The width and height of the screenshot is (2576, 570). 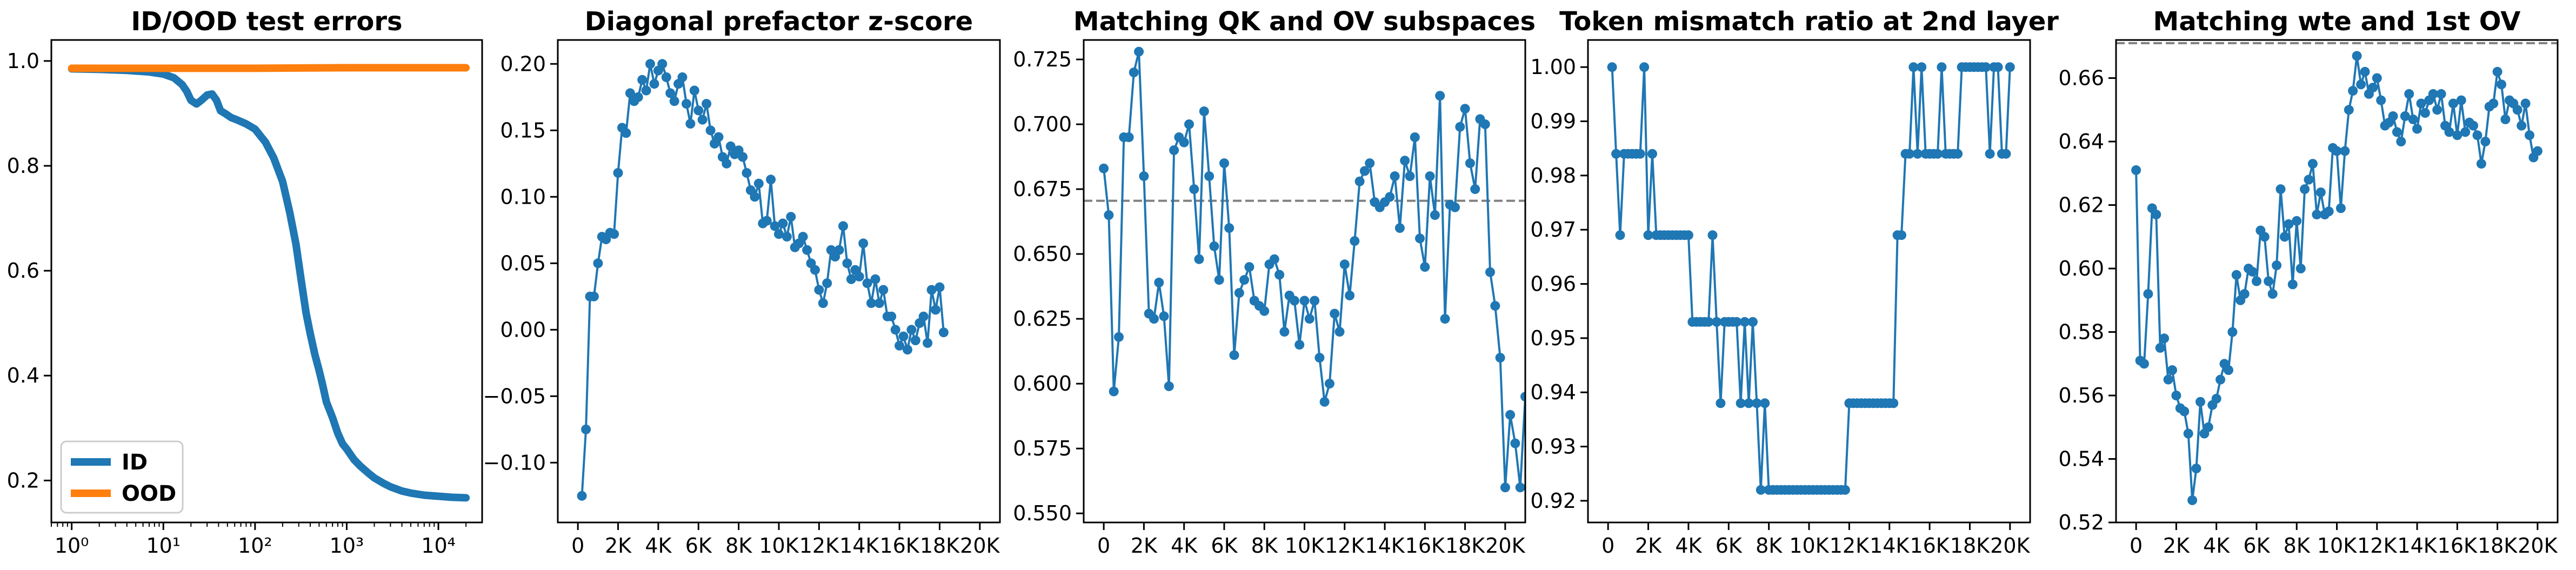 What do you see at coordinates (1553, 501) in the screenshot?
I see `y-tick-label: 0.92` at bounding box center [1553, 501].